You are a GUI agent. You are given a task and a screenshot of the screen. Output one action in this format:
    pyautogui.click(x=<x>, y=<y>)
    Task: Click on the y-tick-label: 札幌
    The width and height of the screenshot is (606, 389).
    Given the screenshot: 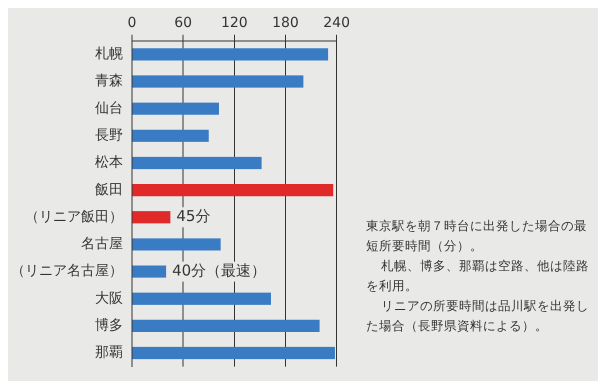 What is the action you would take?
    pyautogui.click(x=109, y=54)
    